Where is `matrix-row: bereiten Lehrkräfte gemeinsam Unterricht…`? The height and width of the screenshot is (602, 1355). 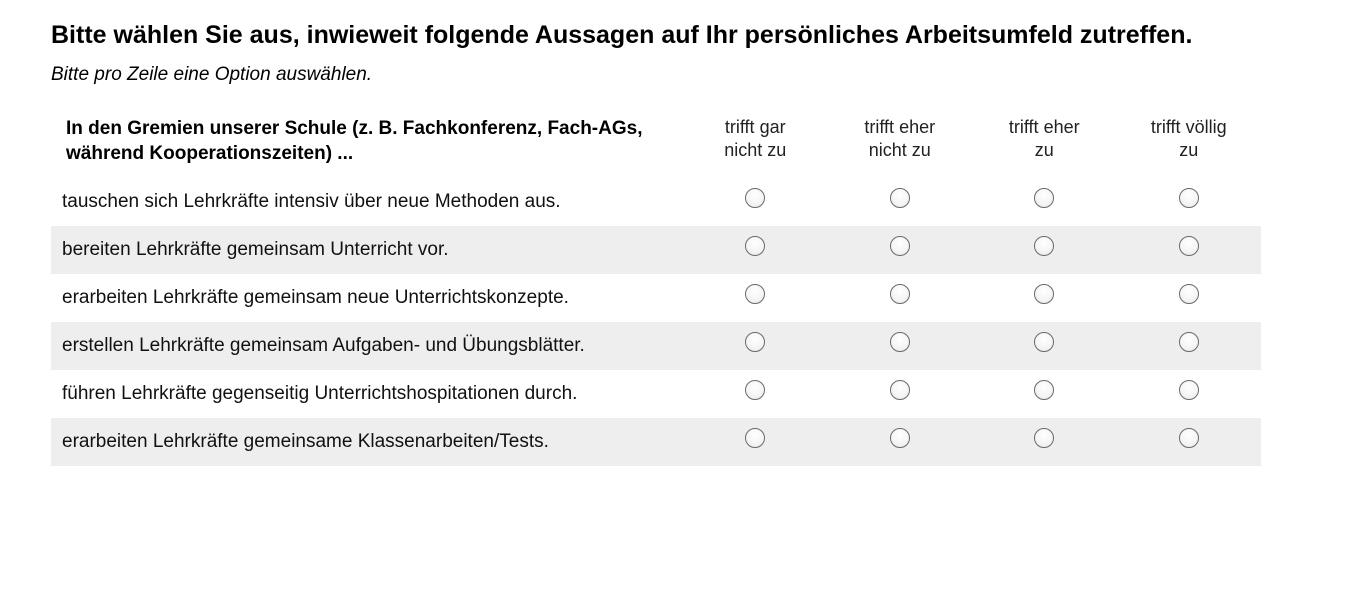 matrix-row: bereiten Lehrkräfte gemeinsam Unterricht… is located at coordinates (656, 250).